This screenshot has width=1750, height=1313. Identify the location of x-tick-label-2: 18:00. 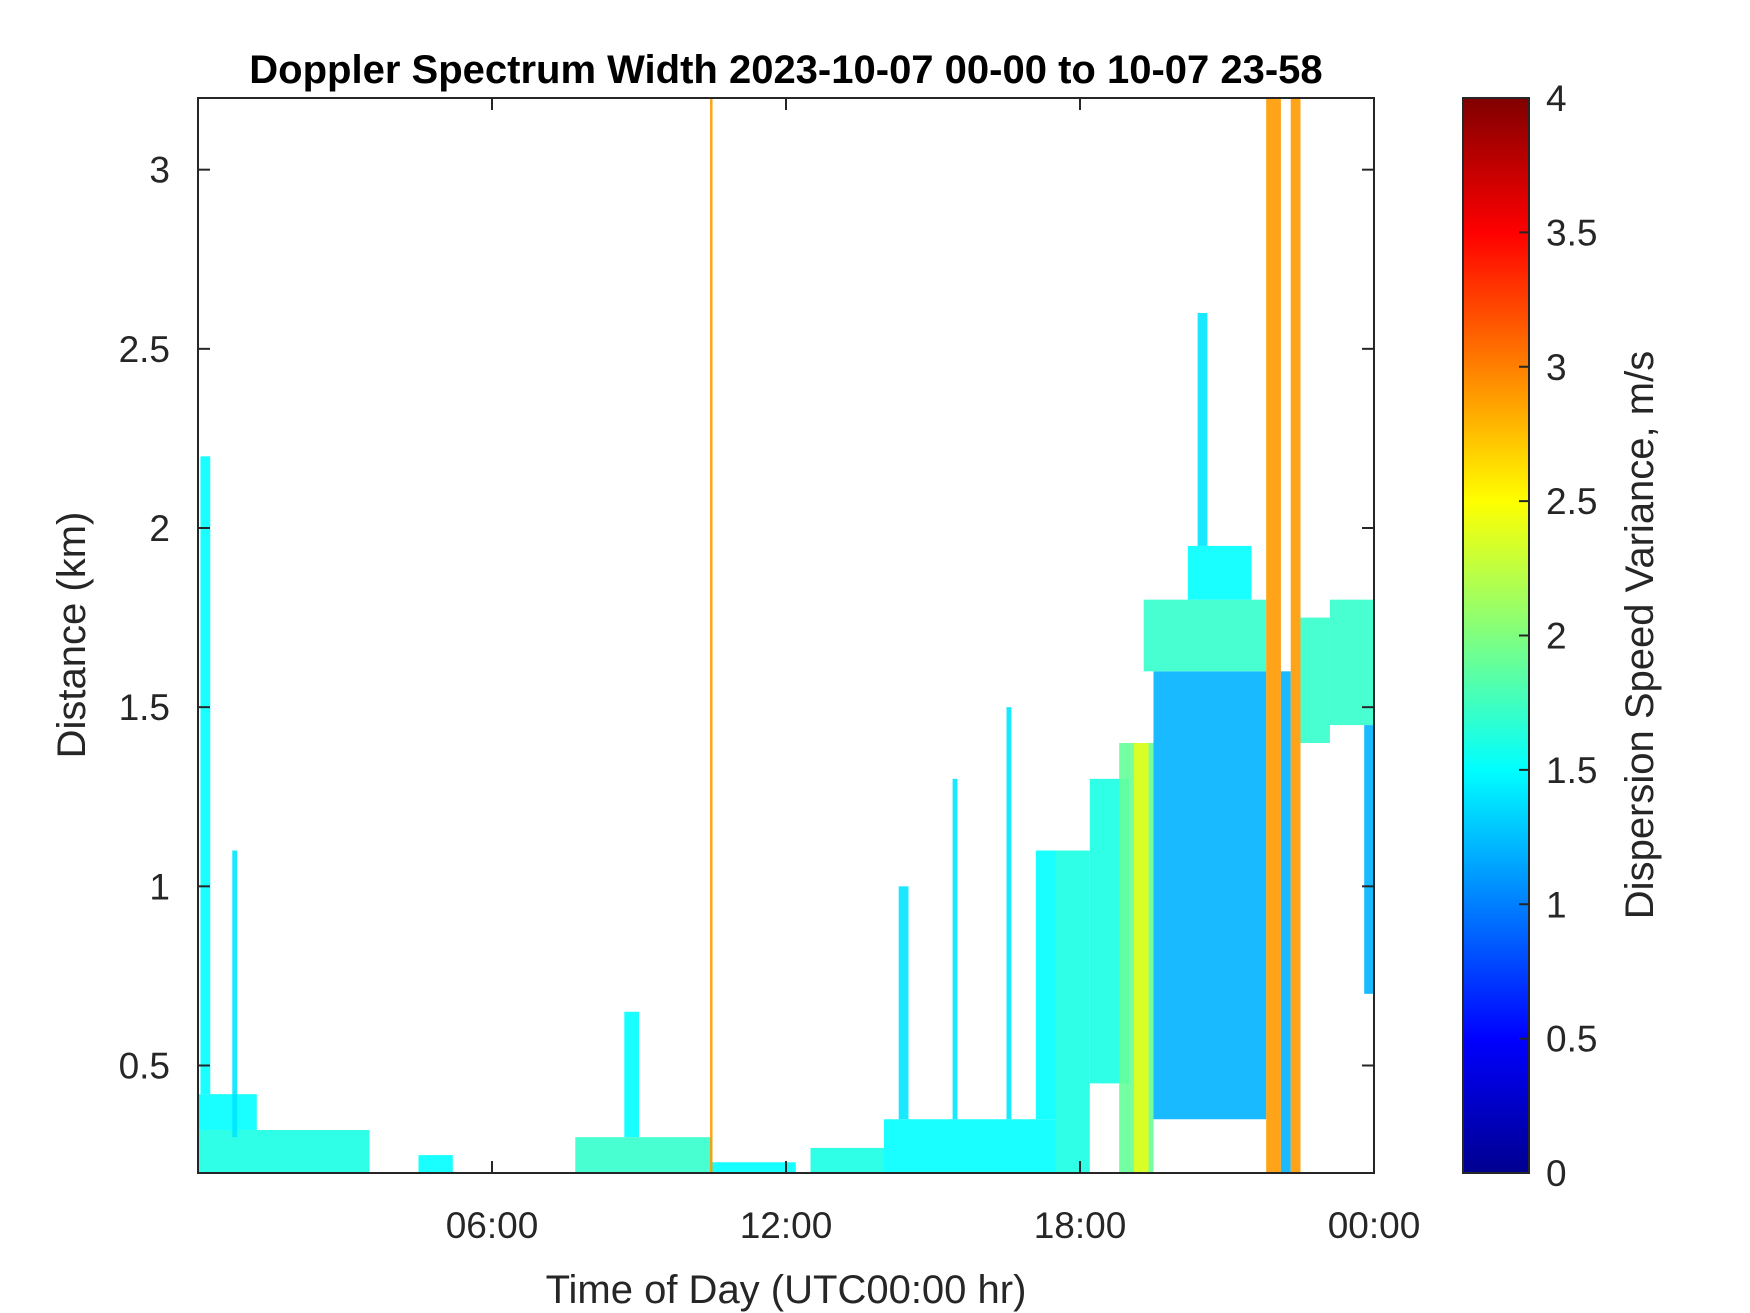
(1080, 1225).